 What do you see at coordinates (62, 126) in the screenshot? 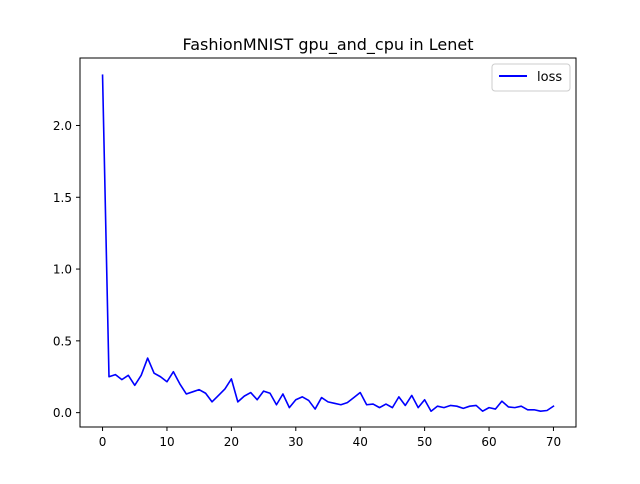
I see `y-tick-label: 2.0` at bounding box center [62, 126].